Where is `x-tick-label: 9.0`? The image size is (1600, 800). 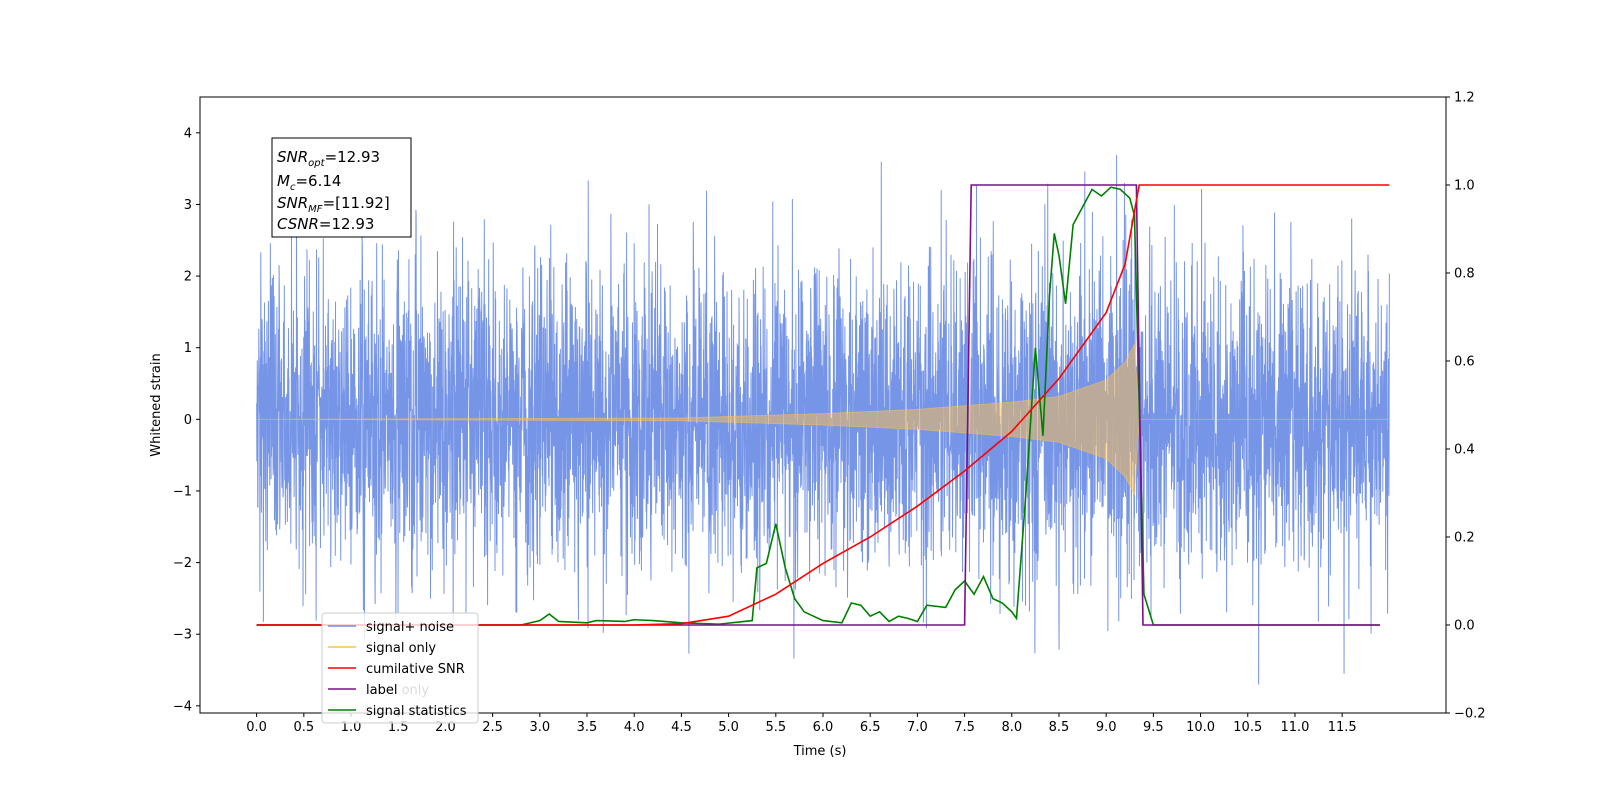
x-tick-label: 9.0 is located at coordinates (1106, 727).